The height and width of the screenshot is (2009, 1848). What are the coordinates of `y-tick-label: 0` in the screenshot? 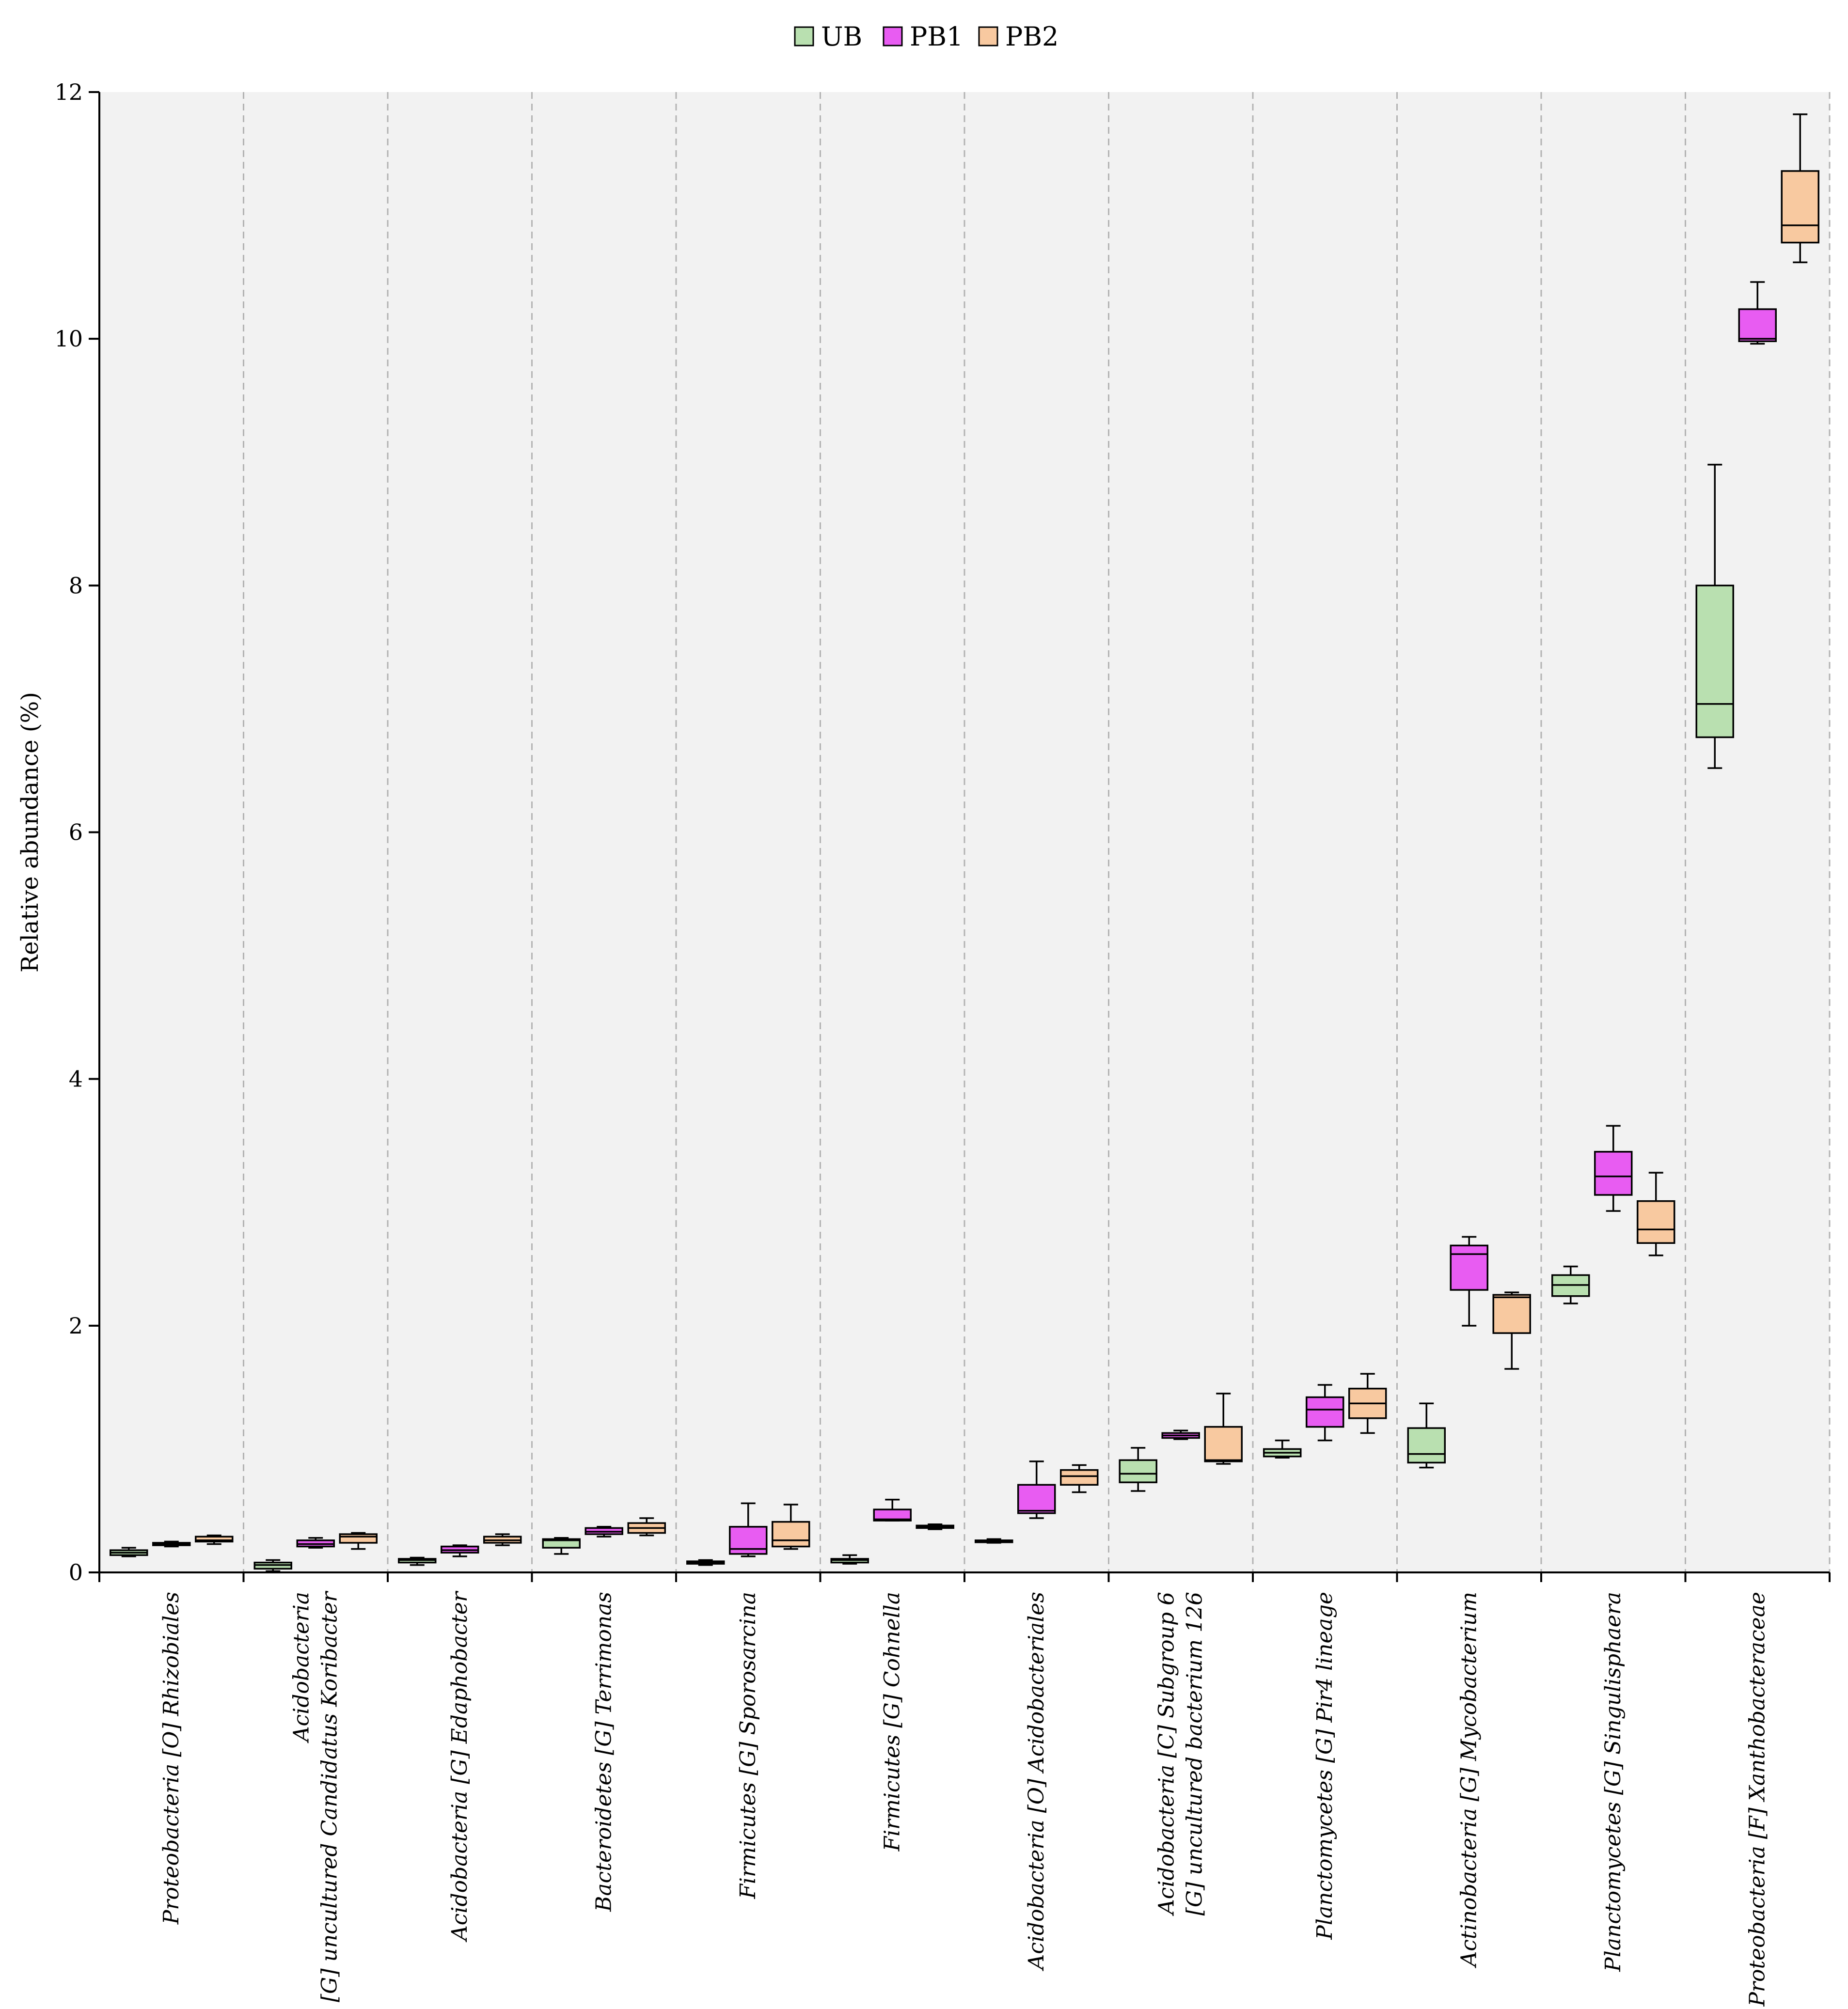 It's located at (76, 1572).